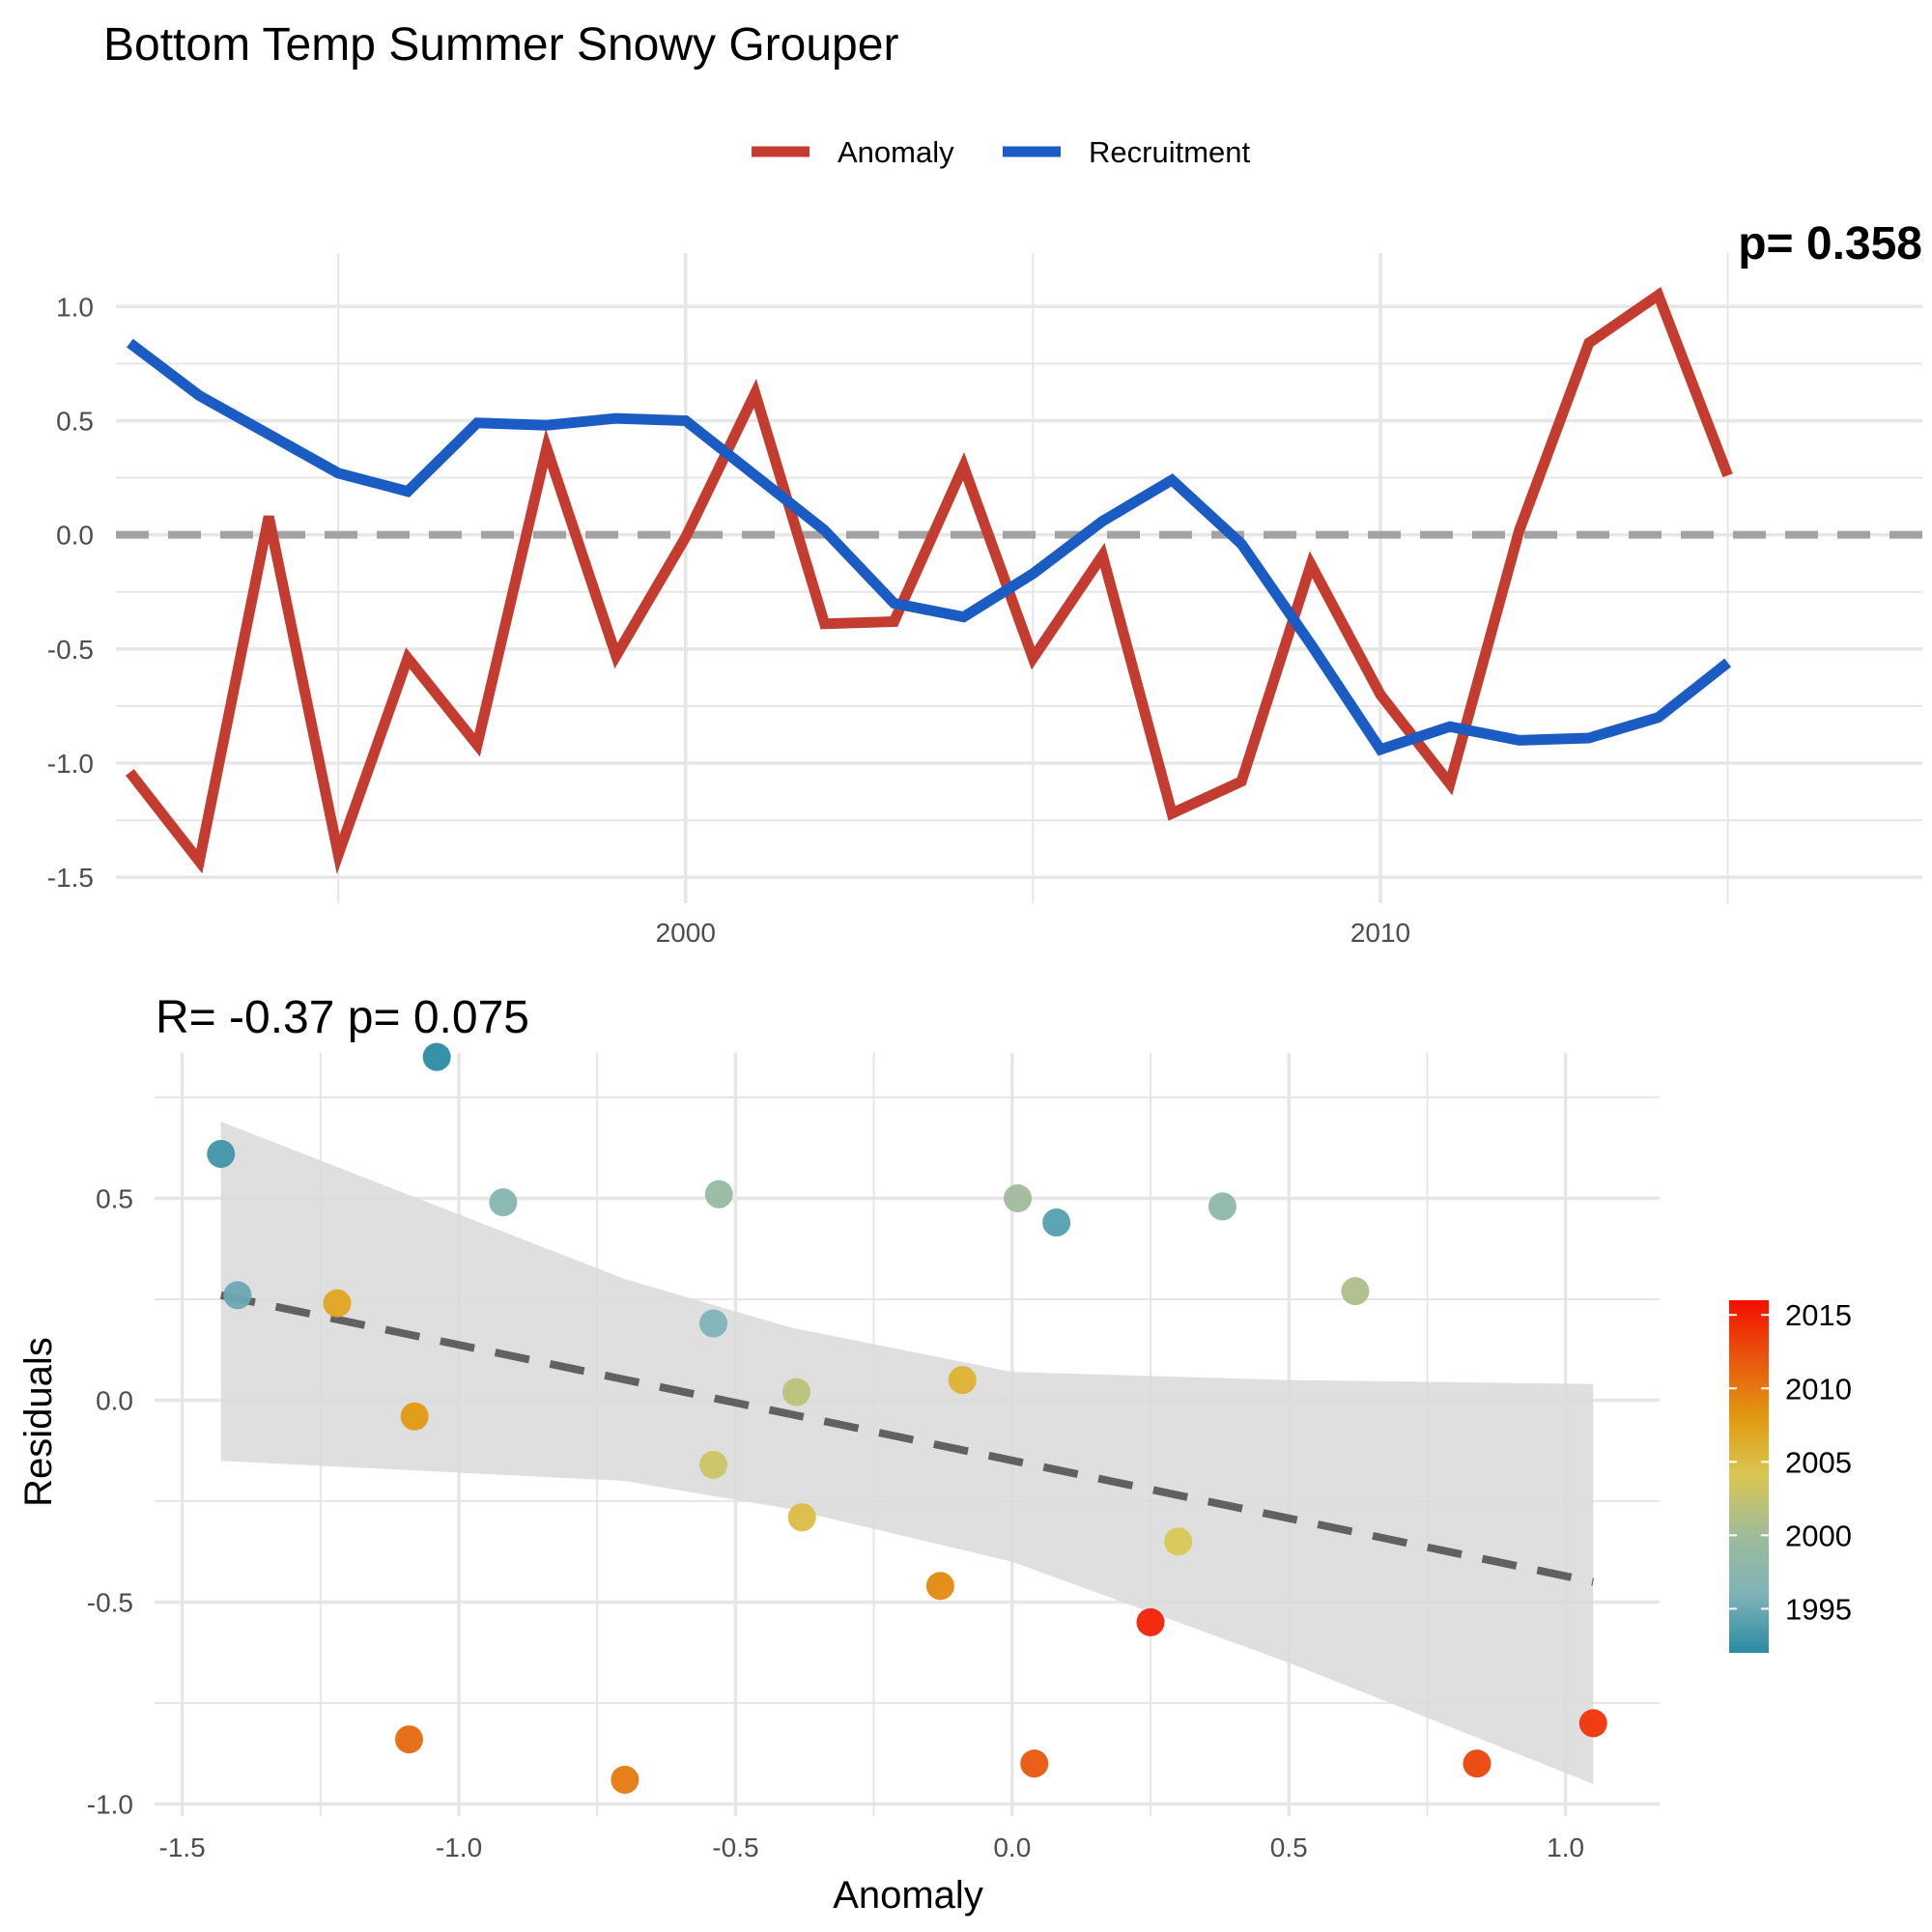 Image resolution: width=1932 pixels, height=1932 pixels. What do you see at coordinates (75, 421) in the screenshot?
I see `top-y-tick-label: 0.5` at bounding box center [75, 421].